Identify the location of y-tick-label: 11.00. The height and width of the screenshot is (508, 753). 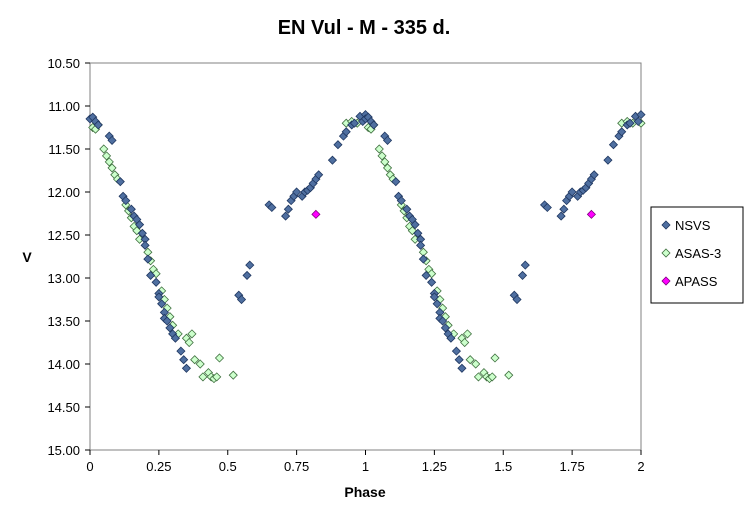
(64, 106).